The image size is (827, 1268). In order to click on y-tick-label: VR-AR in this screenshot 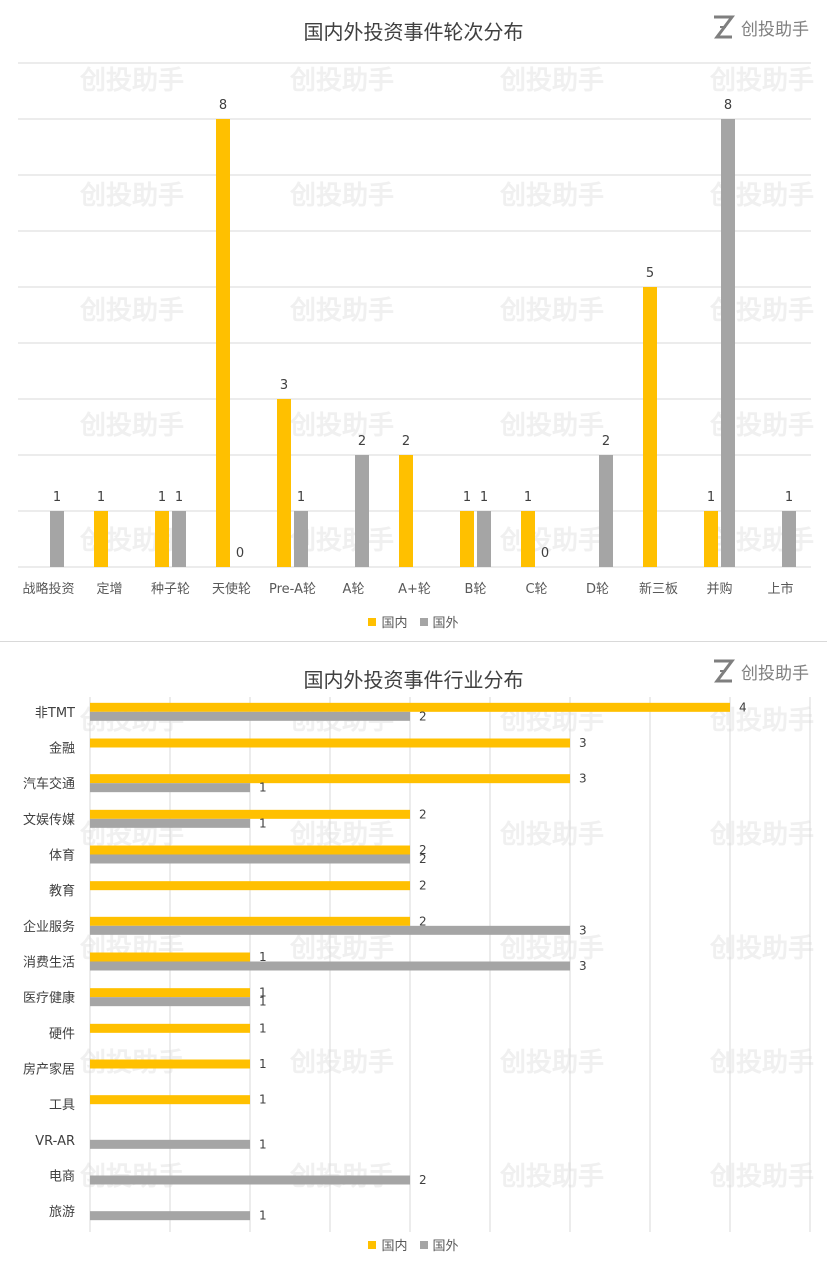, I will do `click(55, 1141)`.